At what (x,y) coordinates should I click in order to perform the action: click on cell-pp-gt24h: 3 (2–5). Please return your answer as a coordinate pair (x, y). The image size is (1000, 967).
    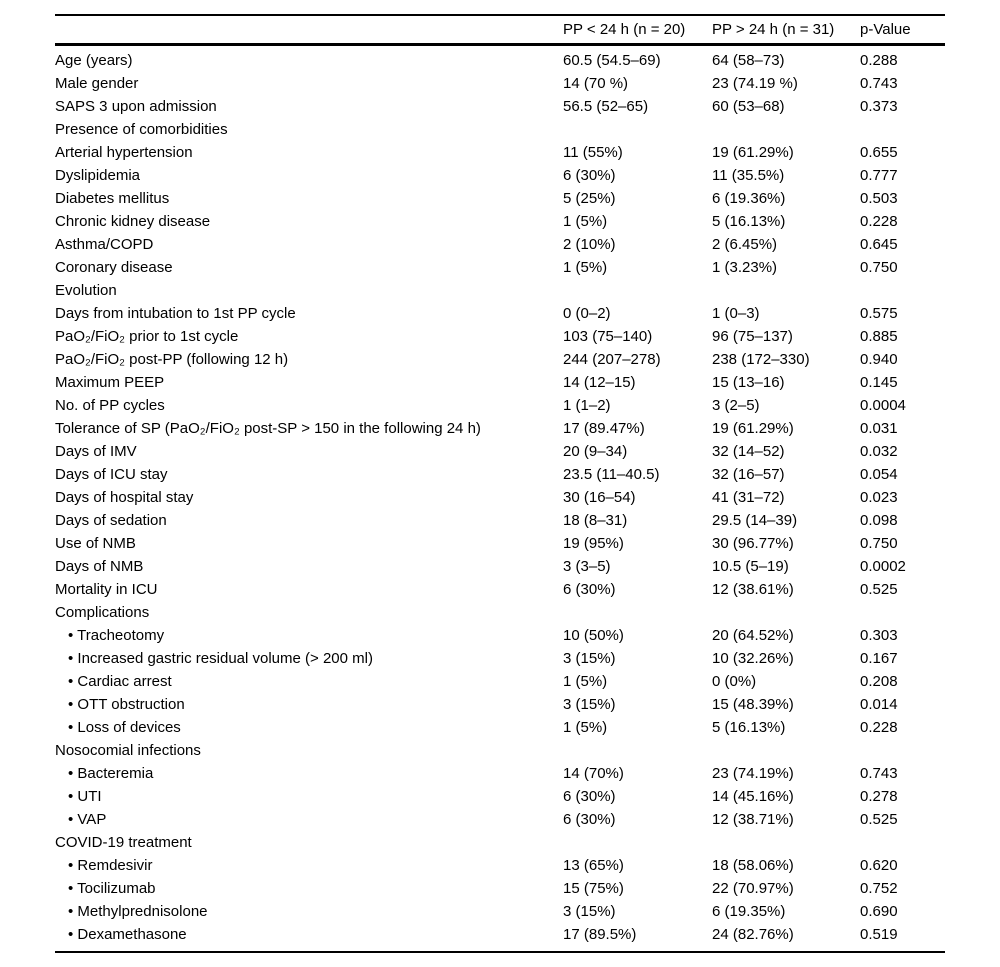
    Looking at the image, I should click on (736, 405).